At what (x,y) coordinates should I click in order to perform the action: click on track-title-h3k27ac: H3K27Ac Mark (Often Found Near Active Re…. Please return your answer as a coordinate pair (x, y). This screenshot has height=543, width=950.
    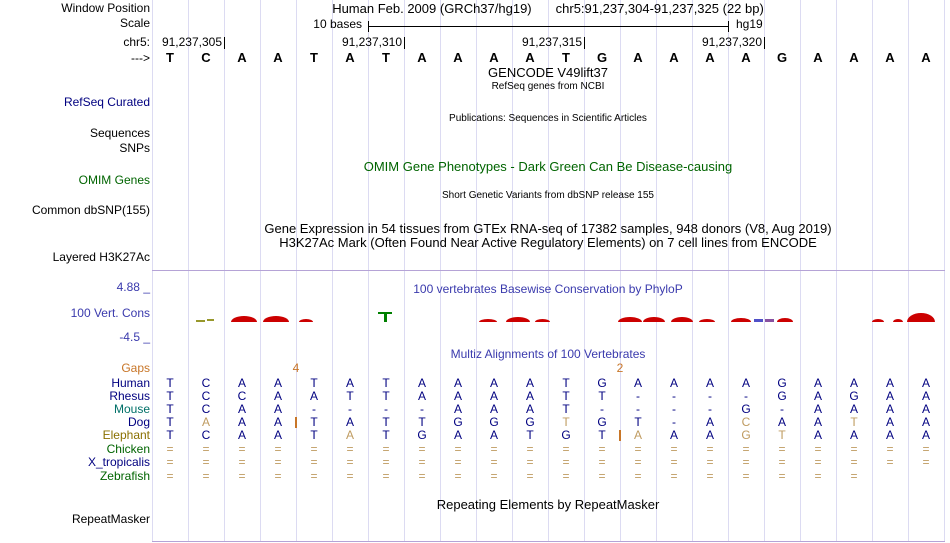
    Looking at the image, I should click on (548, 242).